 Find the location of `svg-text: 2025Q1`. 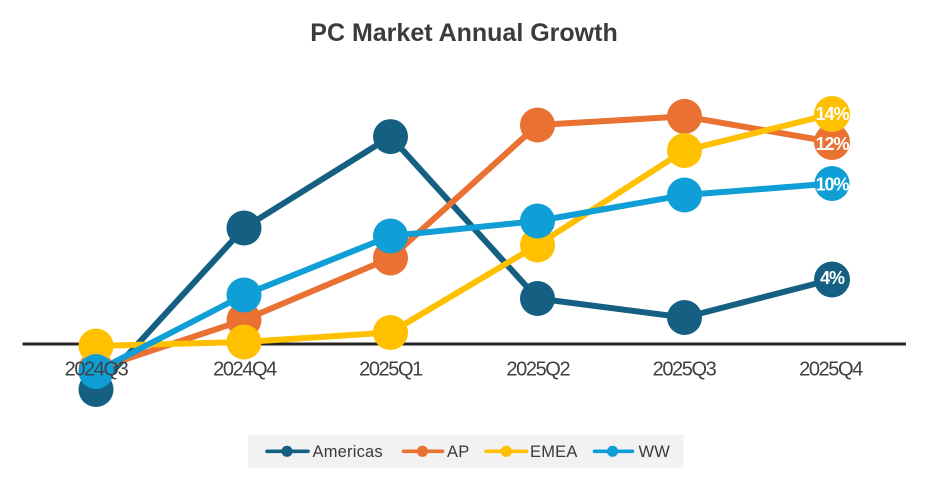

svg-text: 2025Q1 is located at coordinates (391, 370).